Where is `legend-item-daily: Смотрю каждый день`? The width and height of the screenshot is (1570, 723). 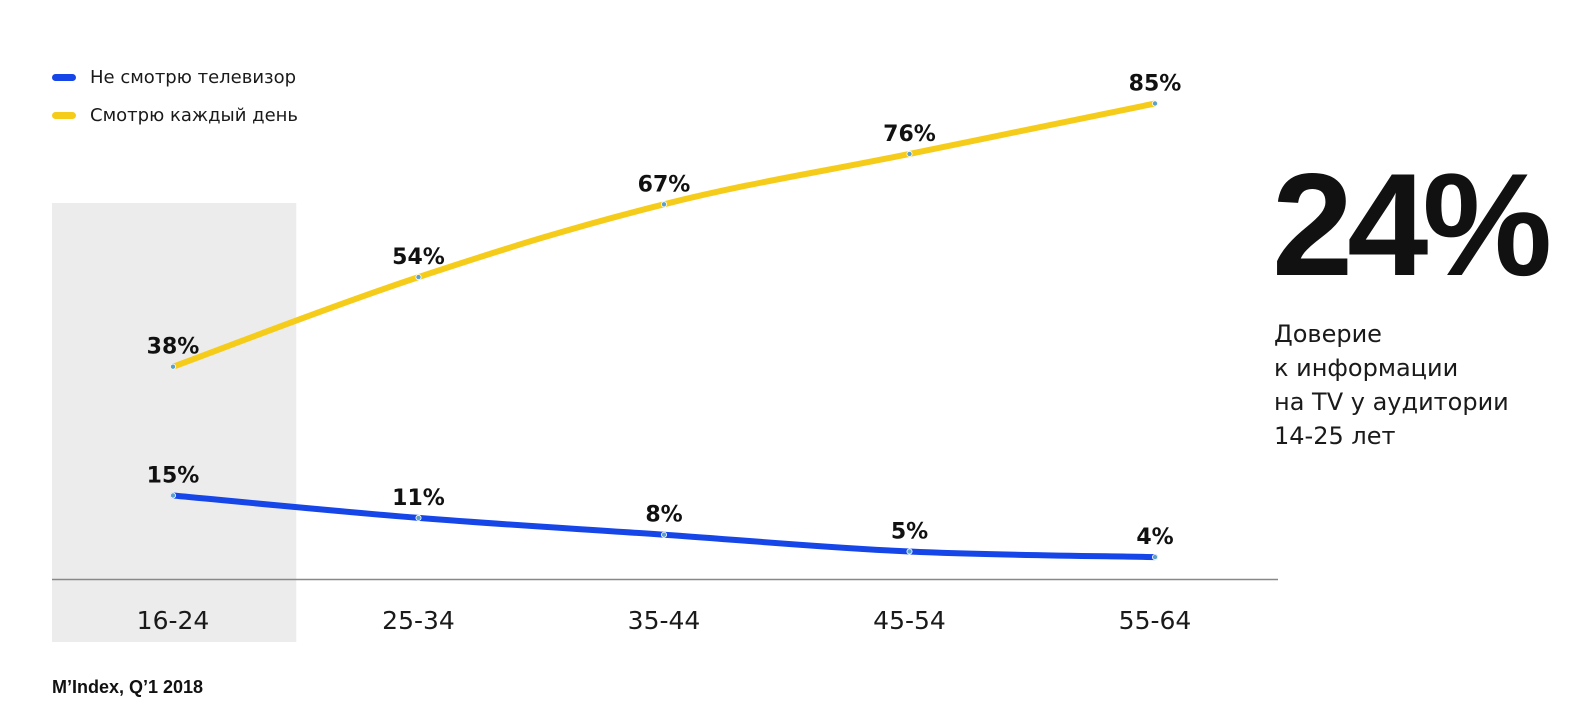 legend-item-daily: Смотрю каждый день is located at coordinates (175, 115).